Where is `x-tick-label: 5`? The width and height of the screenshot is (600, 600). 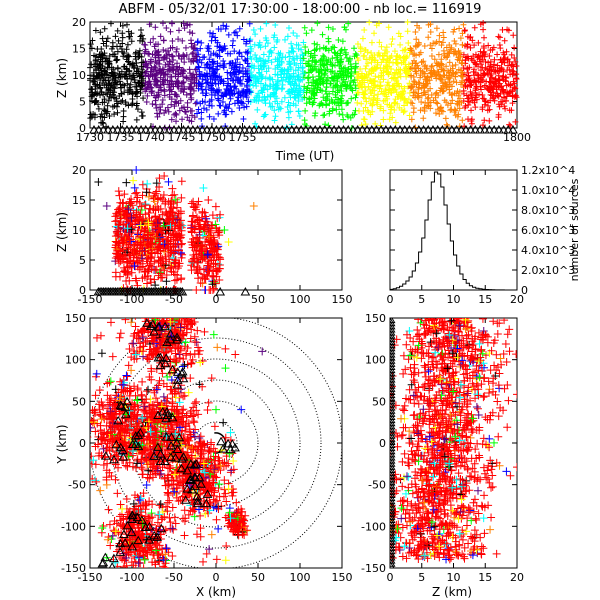 x-tick-label: 5 is located at coordinates (421, 299).